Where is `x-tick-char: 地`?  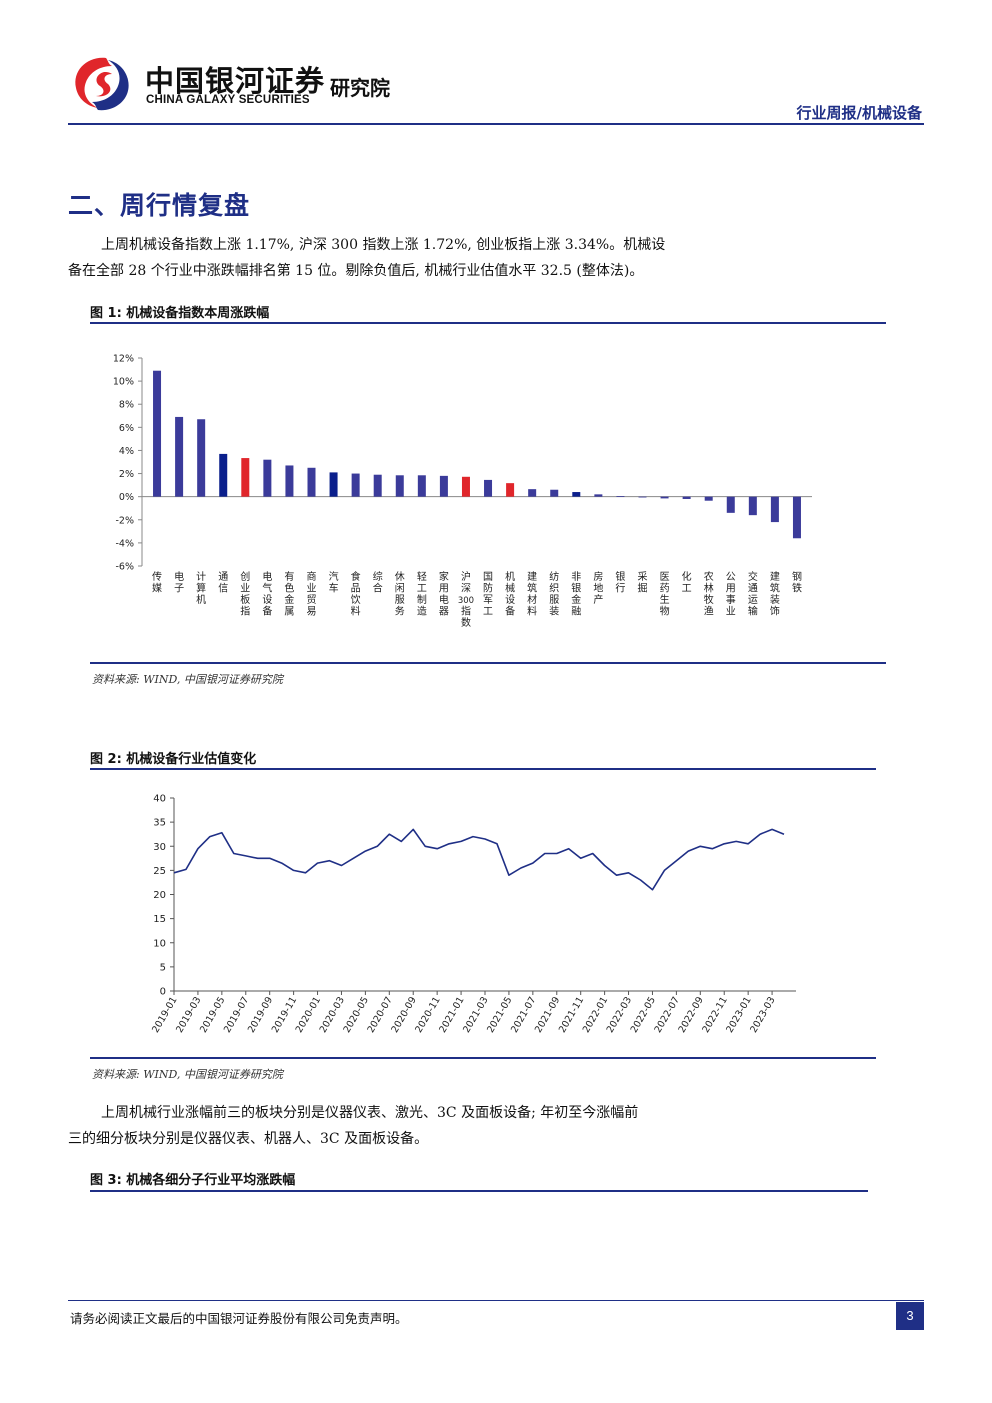
x-tick-char: 地 is located at coordinates (598, 588).